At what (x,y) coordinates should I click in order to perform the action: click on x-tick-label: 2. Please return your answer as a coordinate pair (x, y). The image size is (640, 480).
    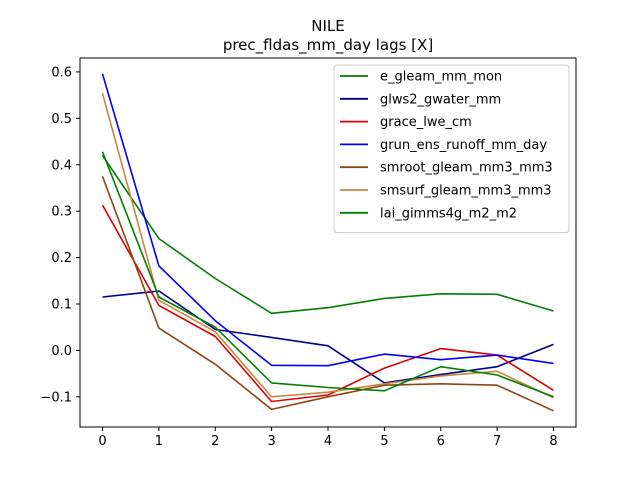
    Looking at the image, I should click on (215, 441).